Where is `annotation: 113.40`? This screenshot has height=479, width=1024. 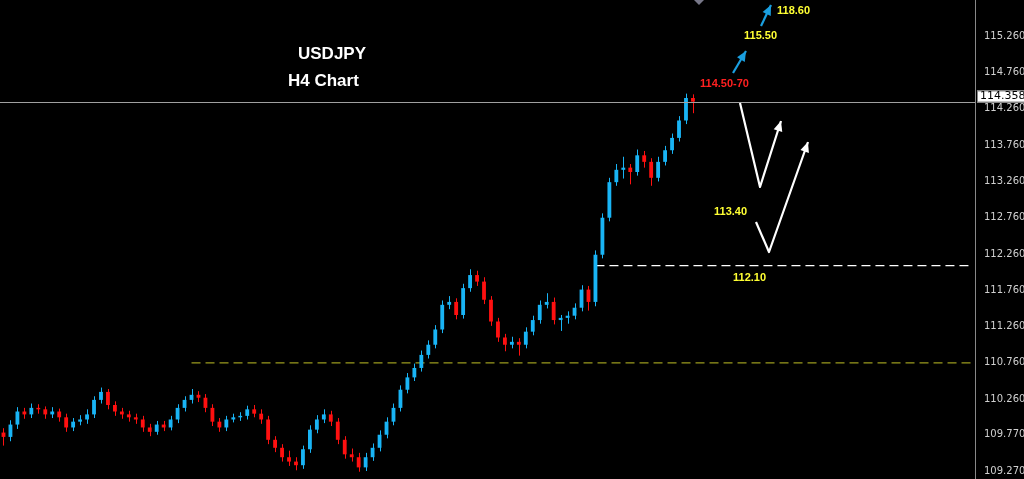 annotation: 113.40 is located at coordinates (731, 211).